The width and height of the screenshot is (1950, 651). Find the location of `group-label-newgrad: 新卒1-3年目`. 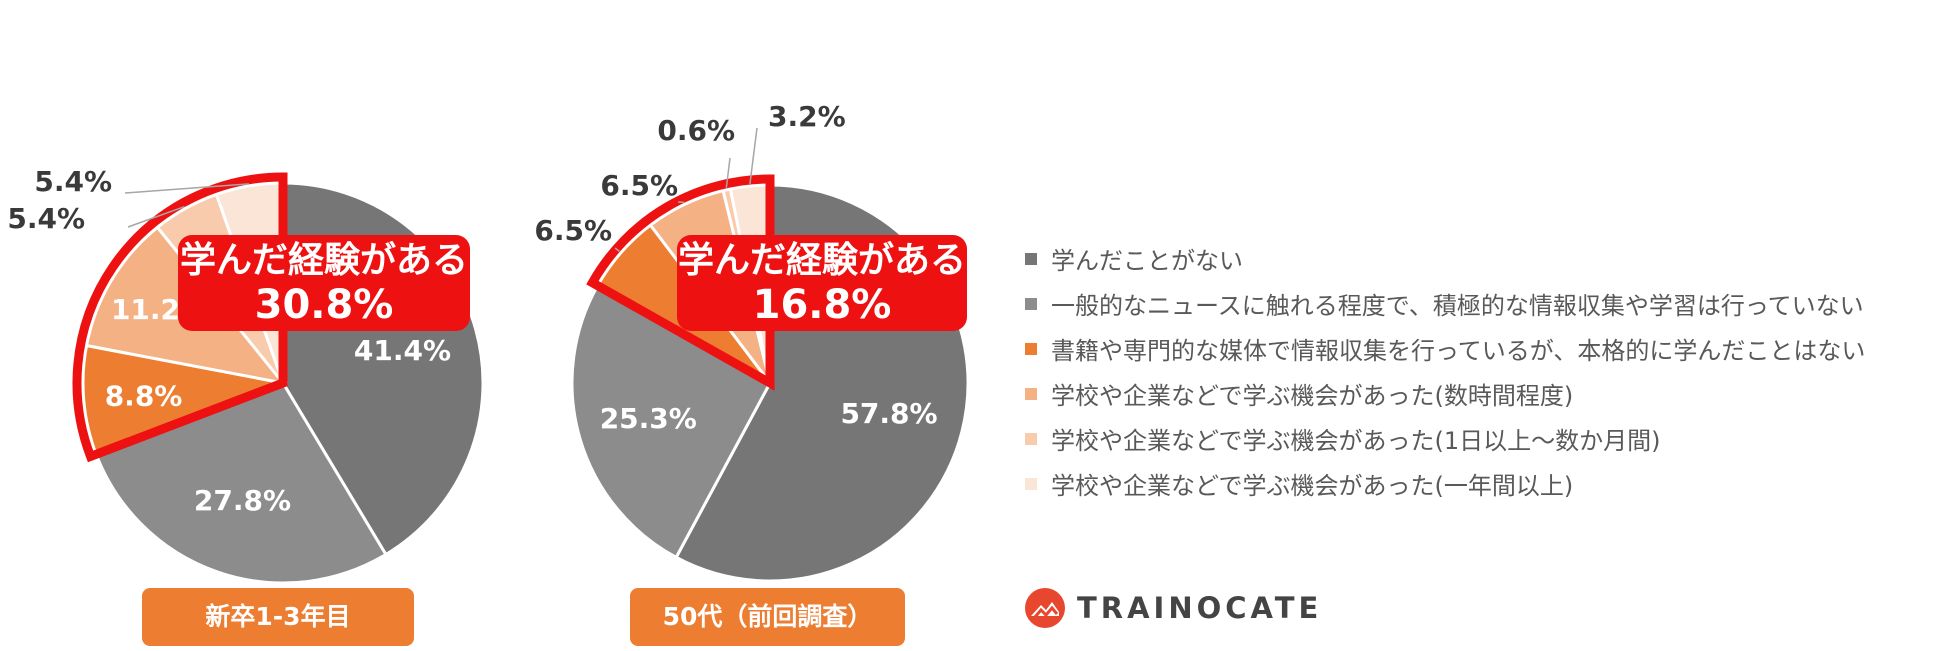

group-label-newgrad: 新卒1-3年目 is located at coordinates (278, 617).